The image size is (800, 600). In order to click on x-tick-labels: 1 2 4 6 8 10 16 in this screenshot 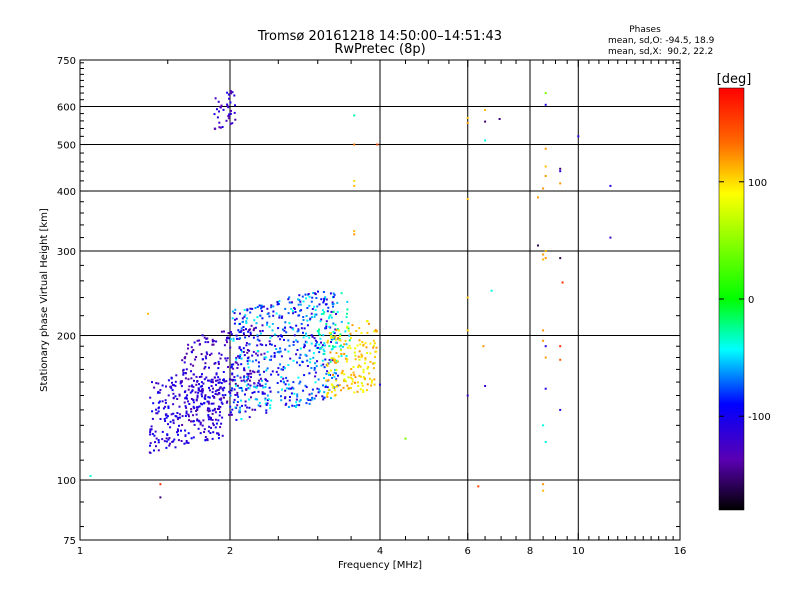, I will do `click(382, 551)`.